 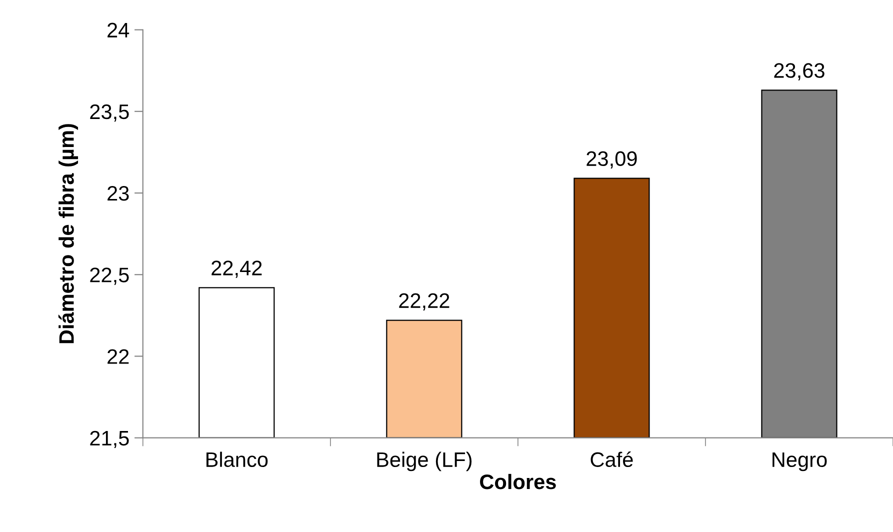 I want to click on y-tick-label: 21,5, so click(x=109, y=439).